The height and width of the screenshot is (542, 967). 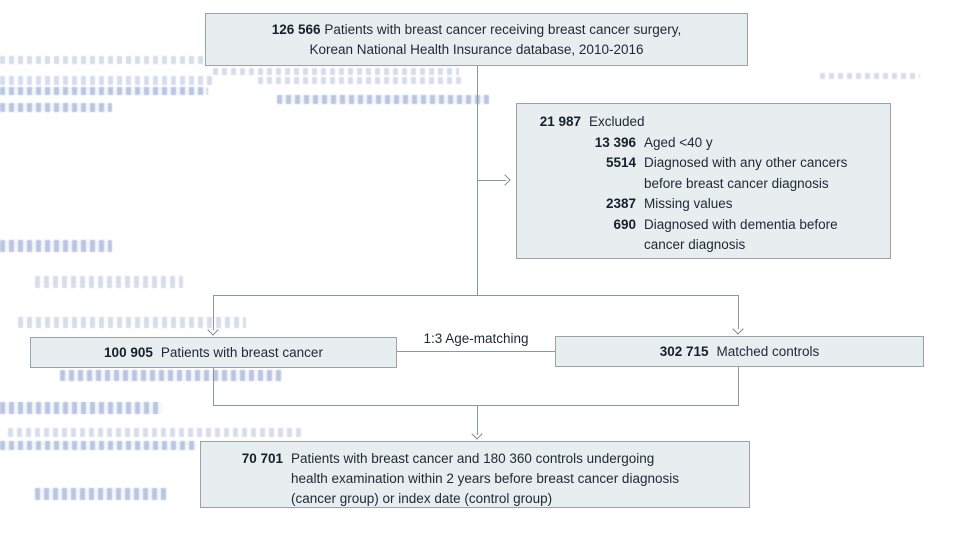 What do you see at coordinates (241, 352) in the screenshot?
I see `cancer-group-label: Patients with breast cancer` at bounding box center [241, 352].